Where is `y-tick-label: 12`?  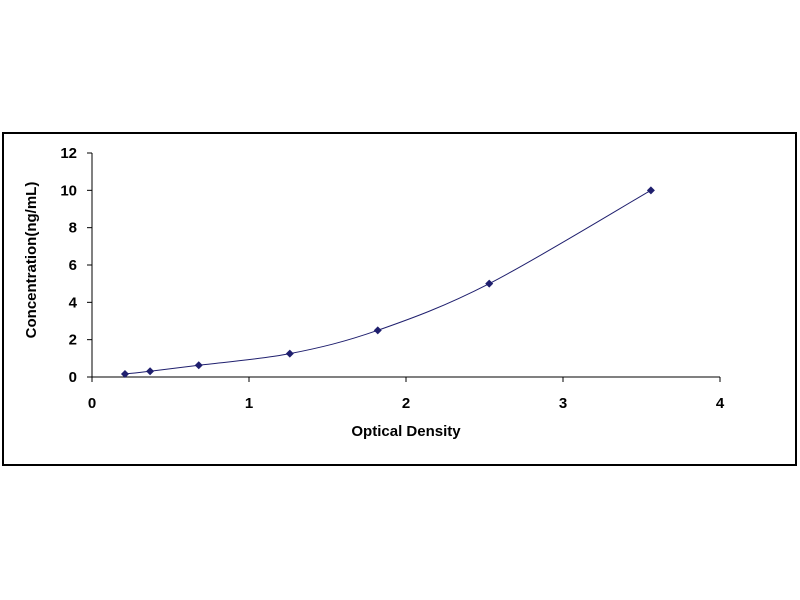
y-tick-label: 12 is located at coordinates (68, 153).